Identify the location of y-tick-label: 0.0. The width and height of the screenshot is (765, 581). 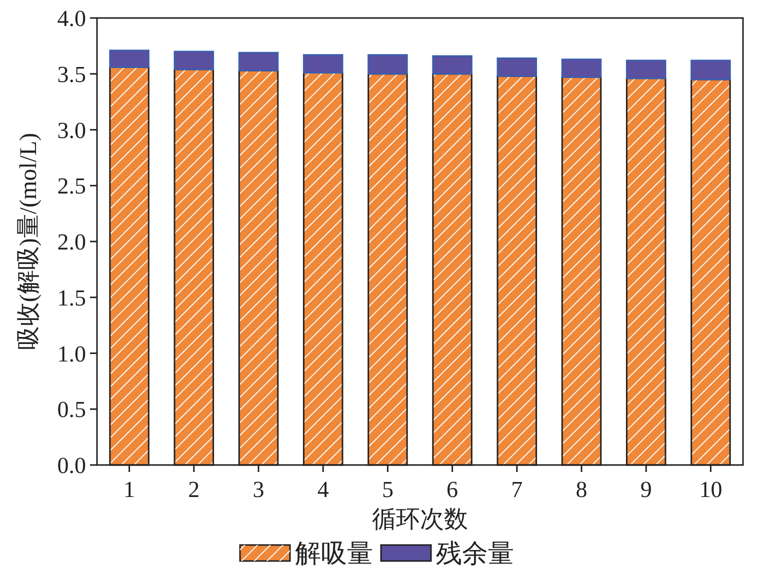
(71, 465).